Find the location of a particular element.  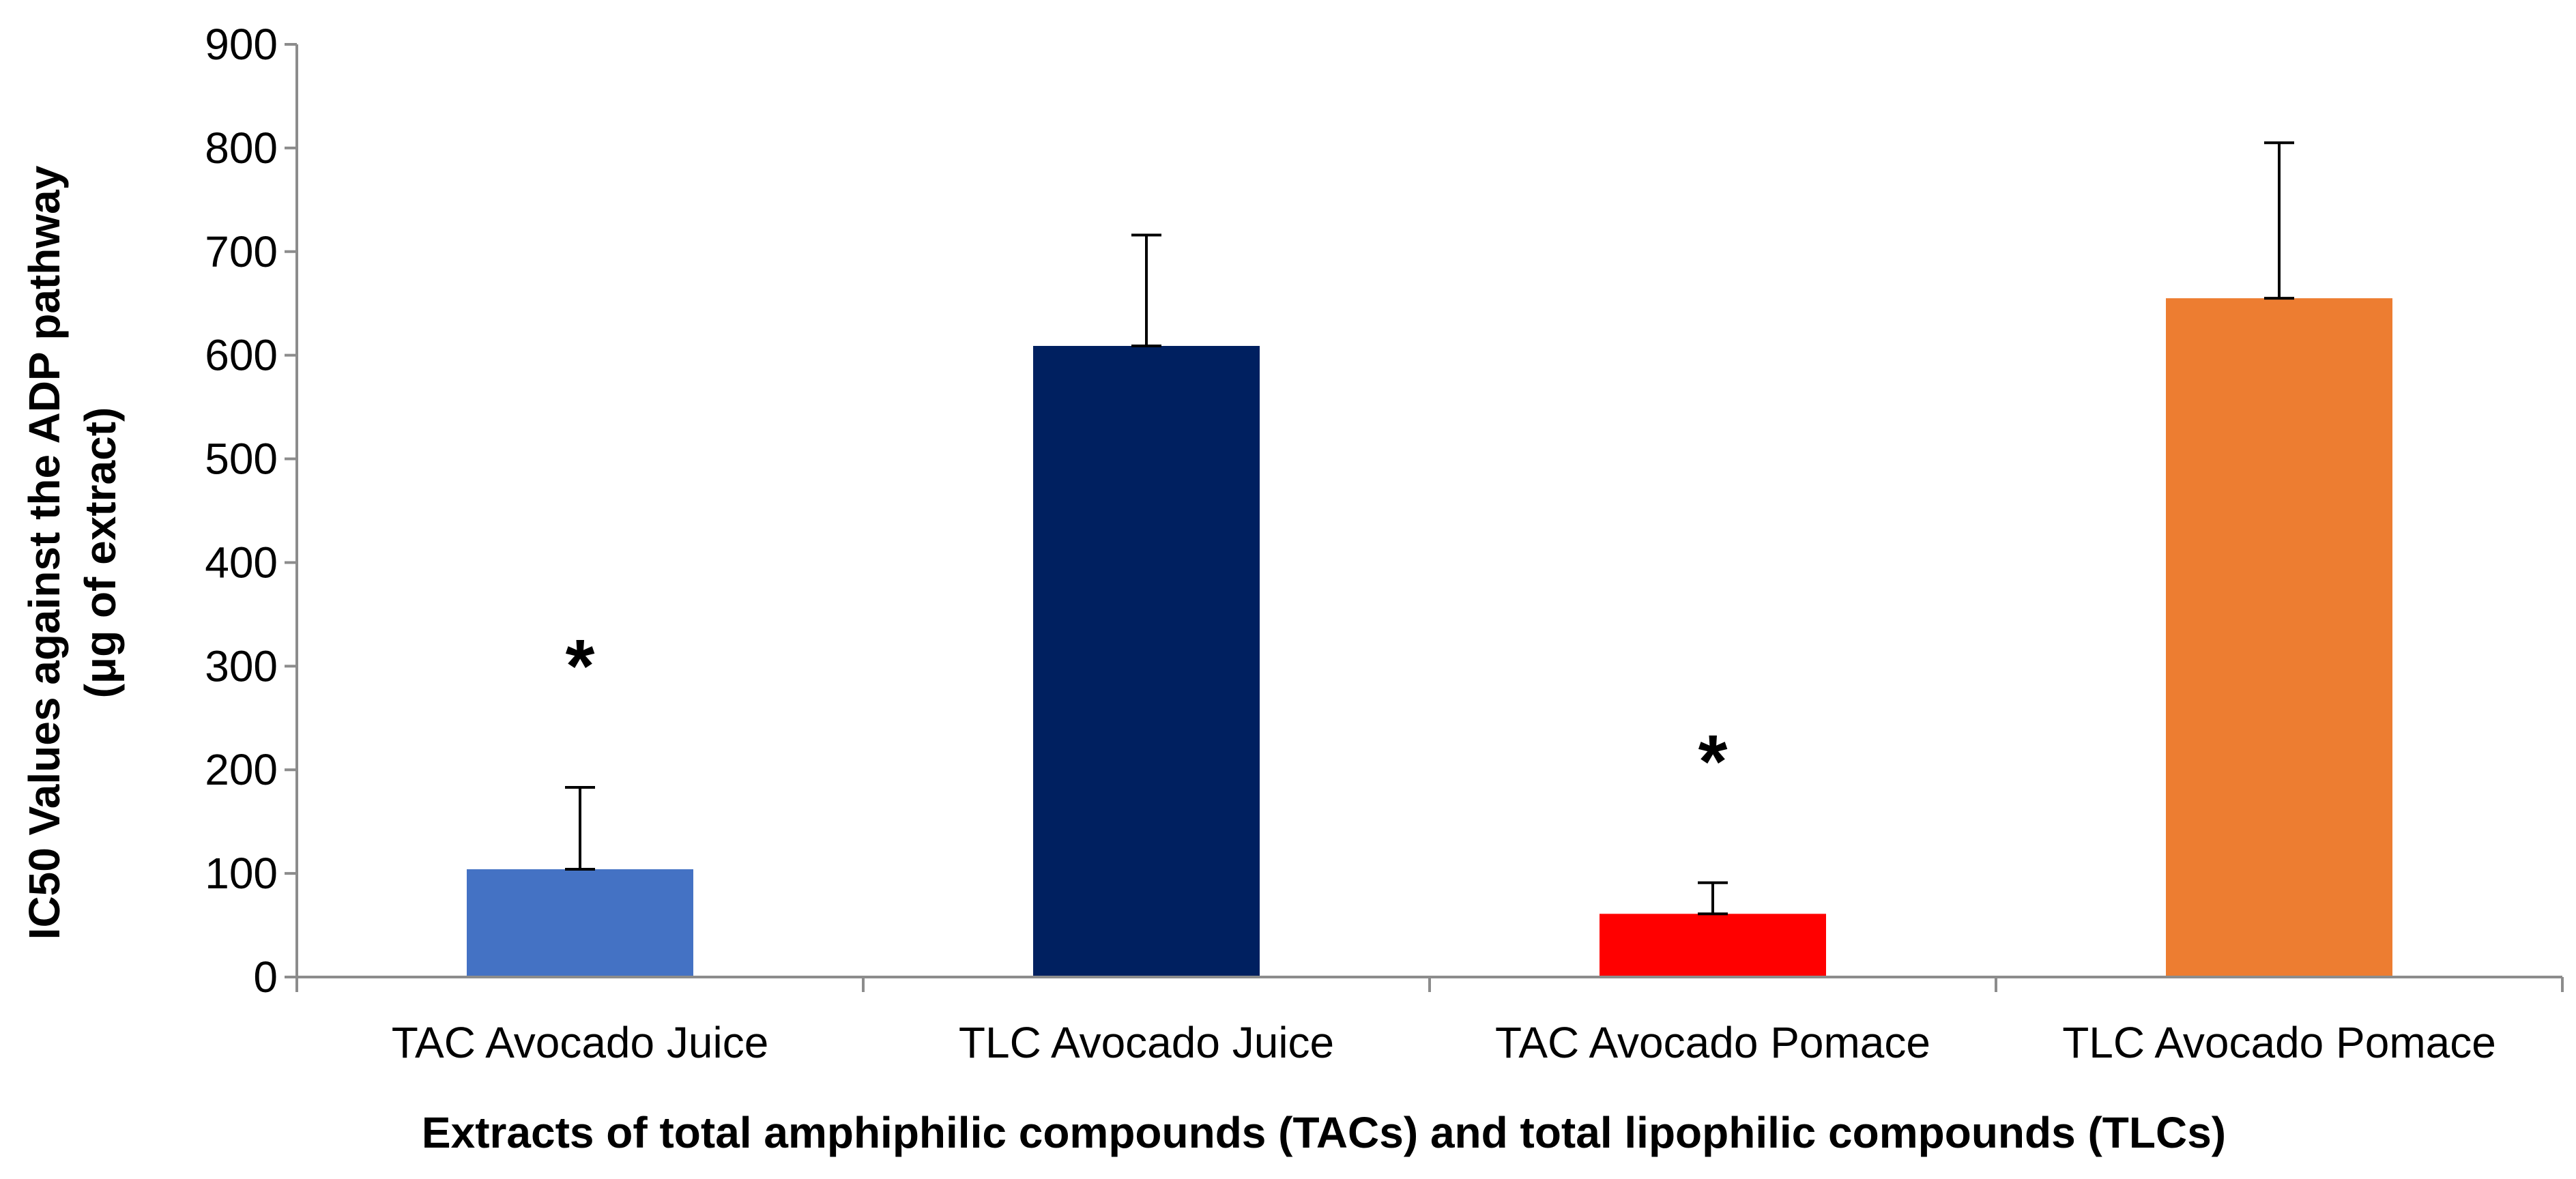

y-tick-label: 200 is located at coordinates (241, 769).